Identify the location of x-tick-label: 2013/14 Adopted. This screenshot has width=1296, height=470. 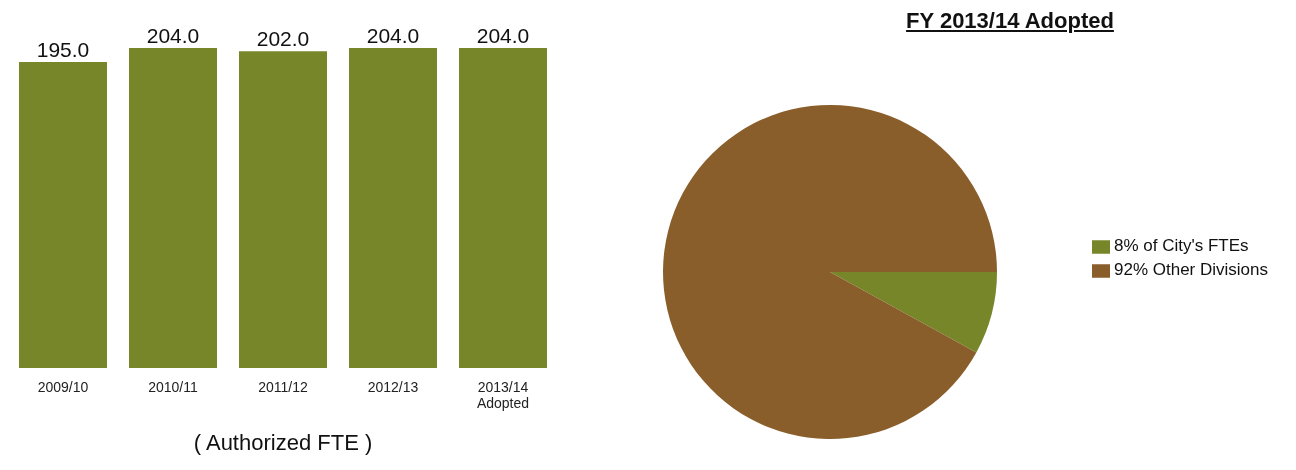
(503, 395).